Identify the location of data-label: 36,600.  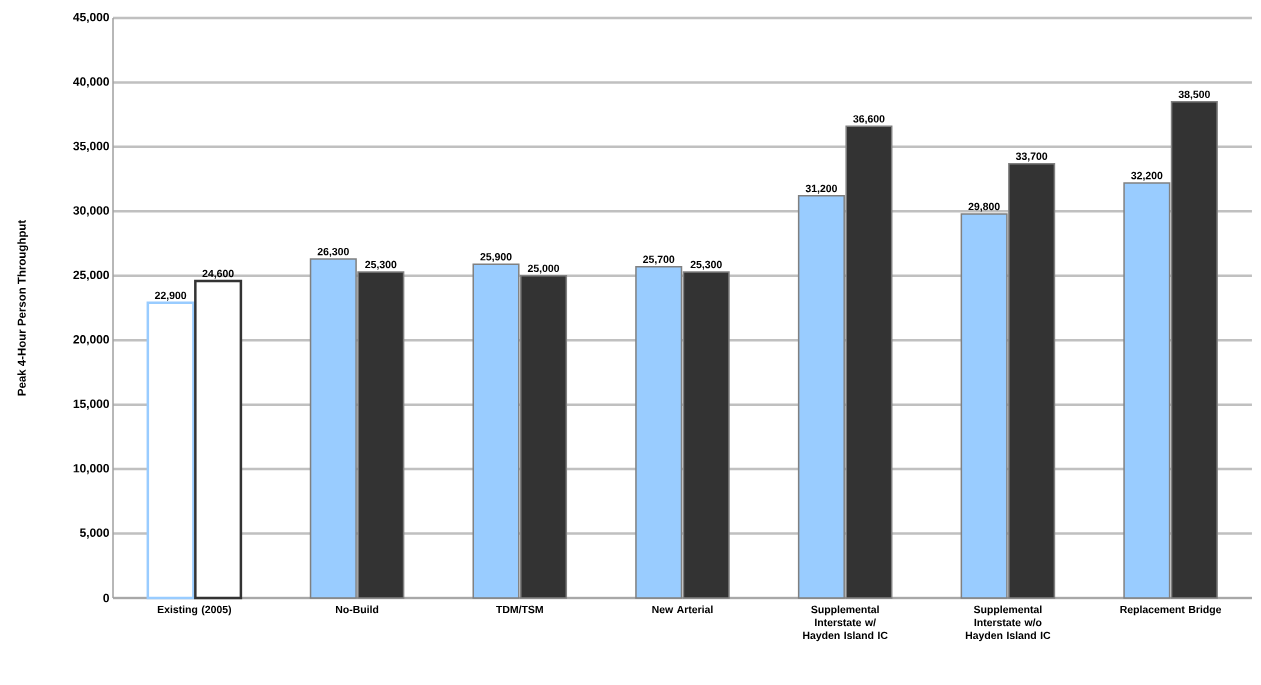
(869, 120).